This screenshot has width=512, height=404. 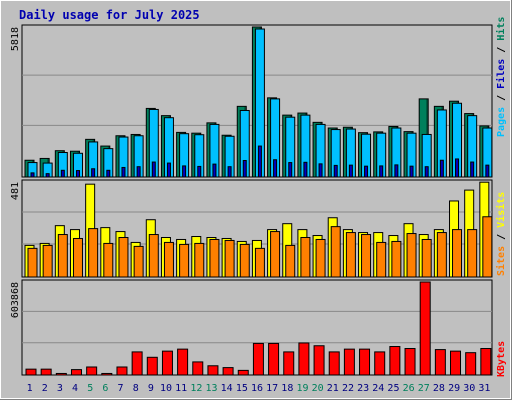 I want to click on x-tick-label: 22, so click(x=348, y=388).